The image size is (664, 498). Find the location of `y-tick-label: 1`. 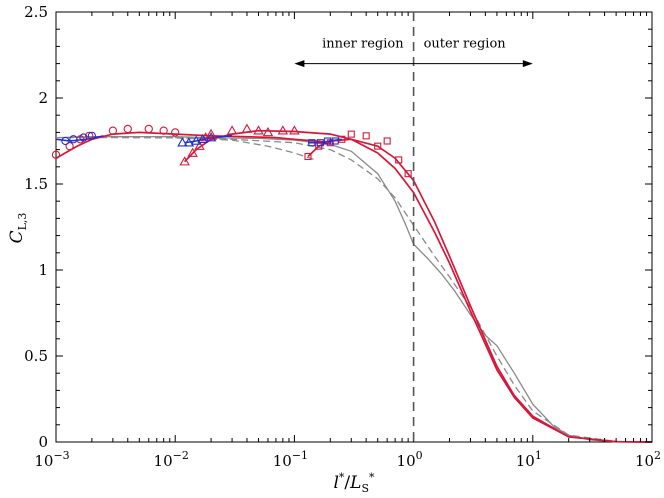

y-tick-label: 1 is located at coordinates (43, 270).